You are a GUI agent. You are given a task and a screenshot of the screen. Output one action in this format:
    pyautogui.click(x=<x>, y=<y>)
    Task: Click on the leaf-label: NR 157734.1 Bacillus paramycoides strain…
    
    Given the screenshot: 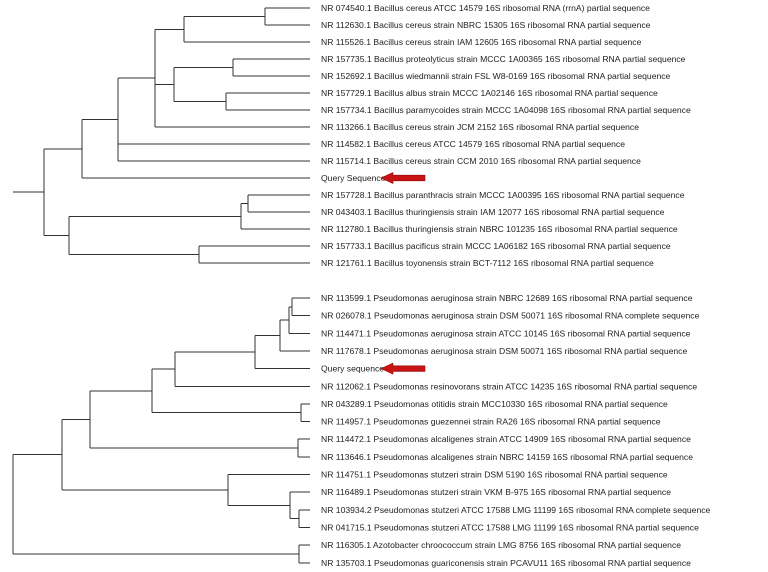 What is the action you would take?
    pyautogui.click(x=506, y=110)
    